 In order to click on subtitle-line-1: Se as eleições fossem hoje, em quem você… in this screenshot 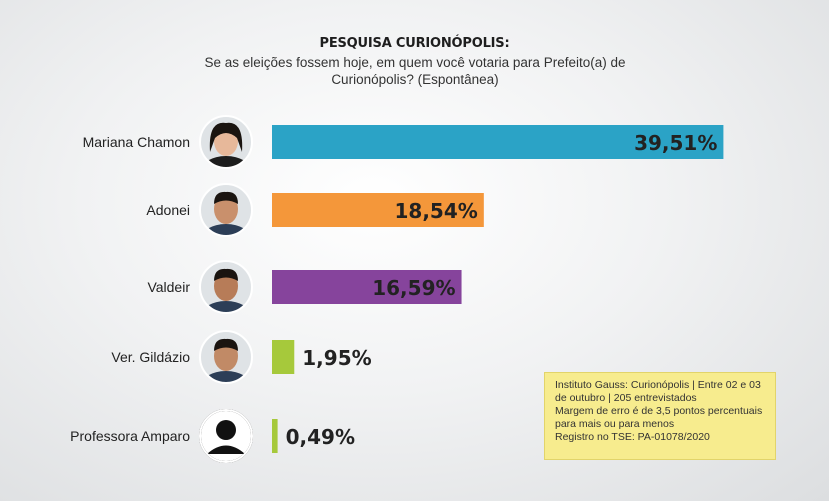, I will do `click(415, 62)`.